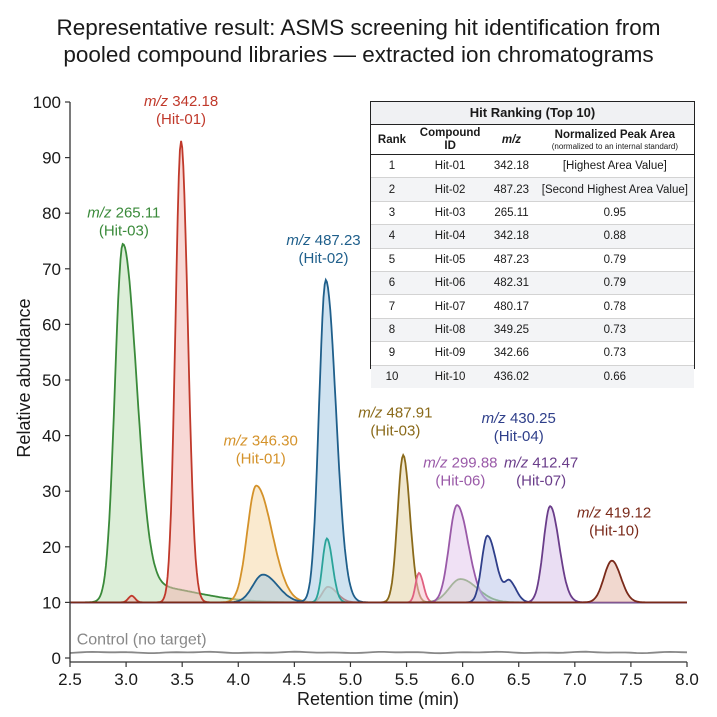 The width and height of the screenshot is (717, 717). Describe the element at coordinates (614, 260) in the screenshot. I see `table-cell-area: 0.79` at that location.